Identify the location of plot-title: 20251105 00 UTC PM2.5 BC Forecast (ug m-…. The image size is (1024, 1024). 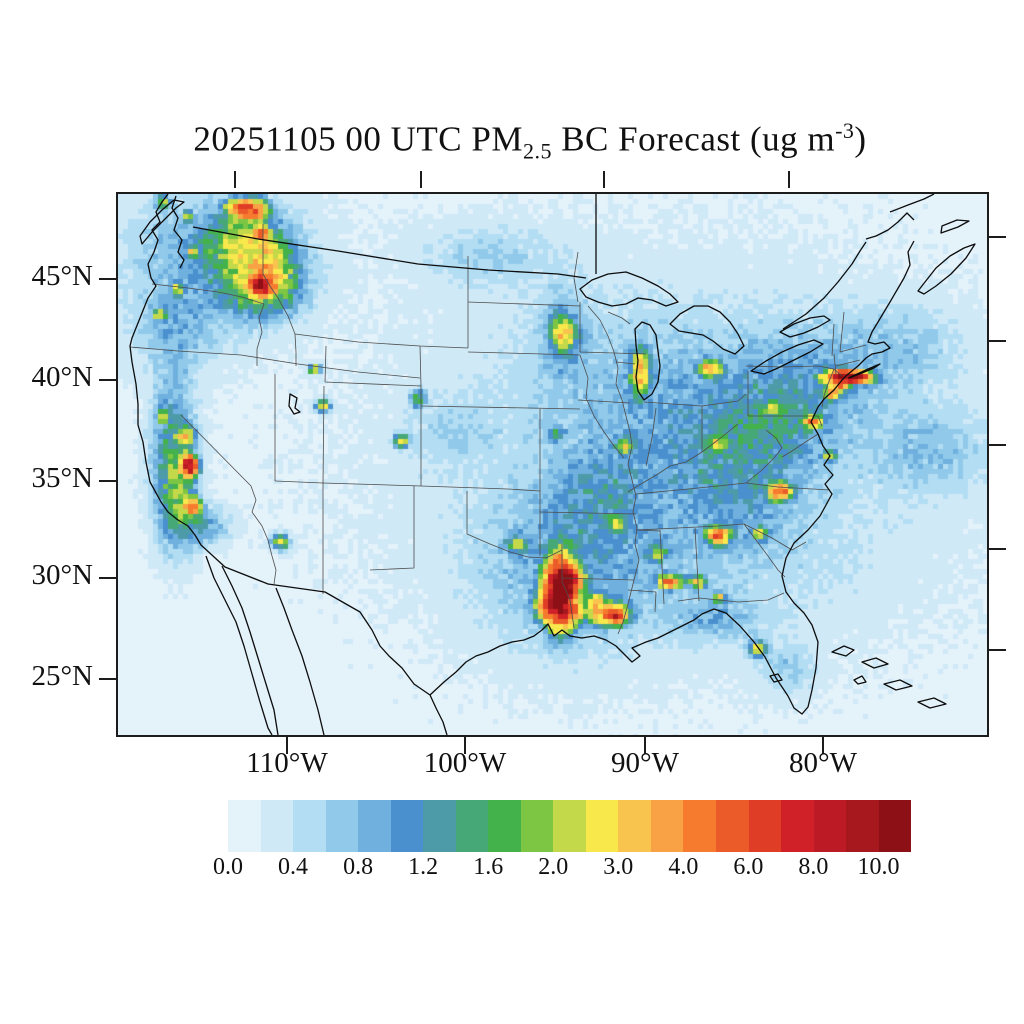
(530, 141).